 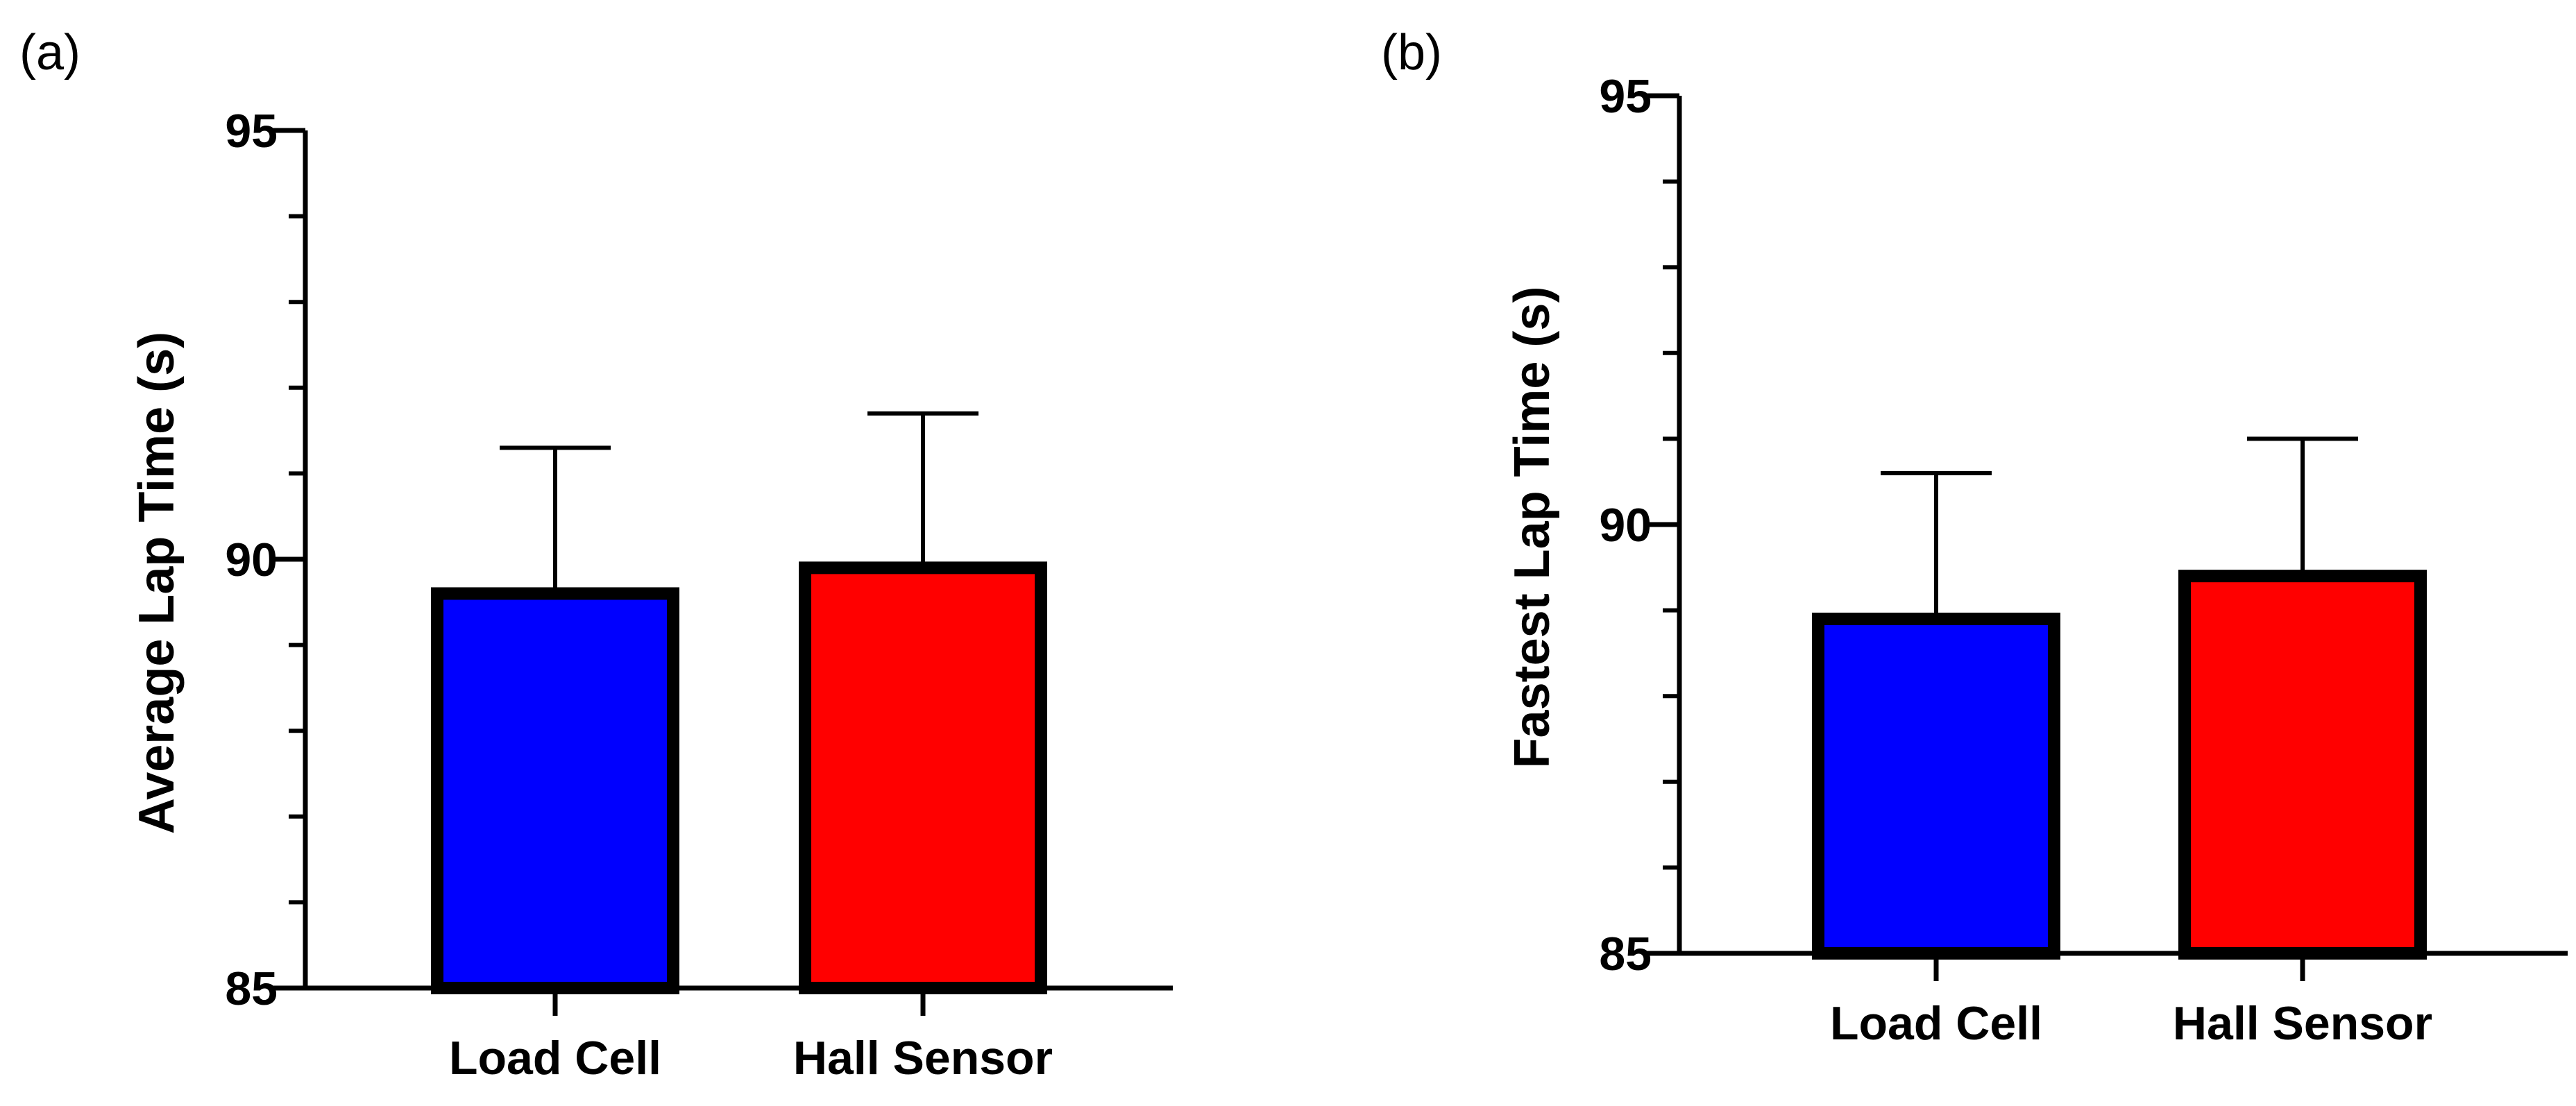 I want to click on panel-b-y-axis-title: Fastest Lap Time (s), so click(x=1533, y=528).